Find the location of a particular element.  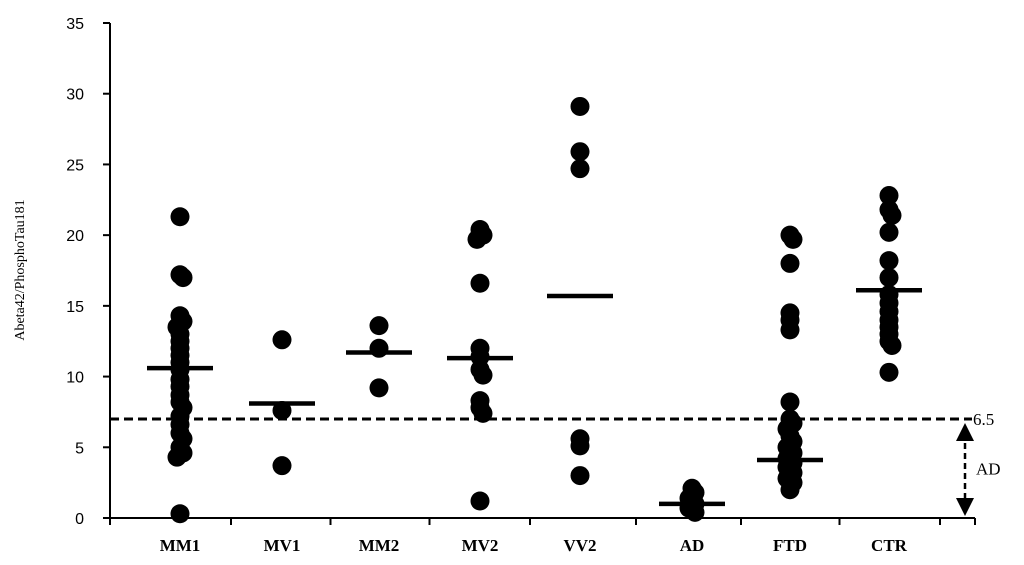

ad-range-arrow-head-up is located at coordinates (965, 432).